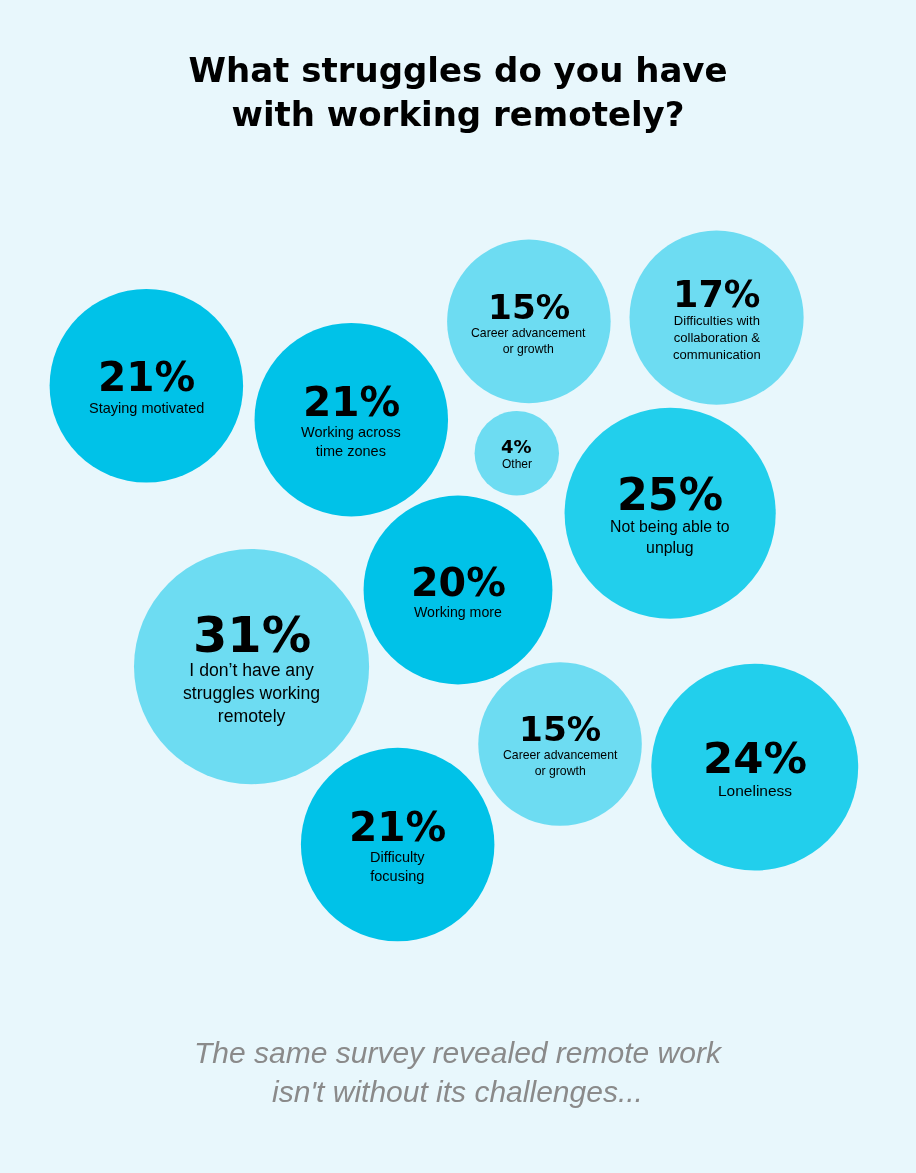 The height and width of the screenshot is (1173, 916). I want to click on data-label: 20%, so click(458, 582).